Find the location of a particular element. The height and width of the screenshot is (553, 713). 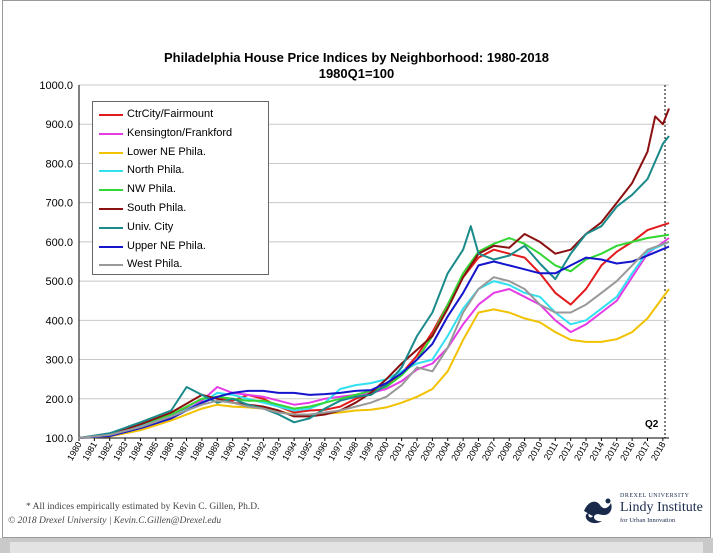

legend-item: Kensington/Frankford is located at coordinates (180, 134).